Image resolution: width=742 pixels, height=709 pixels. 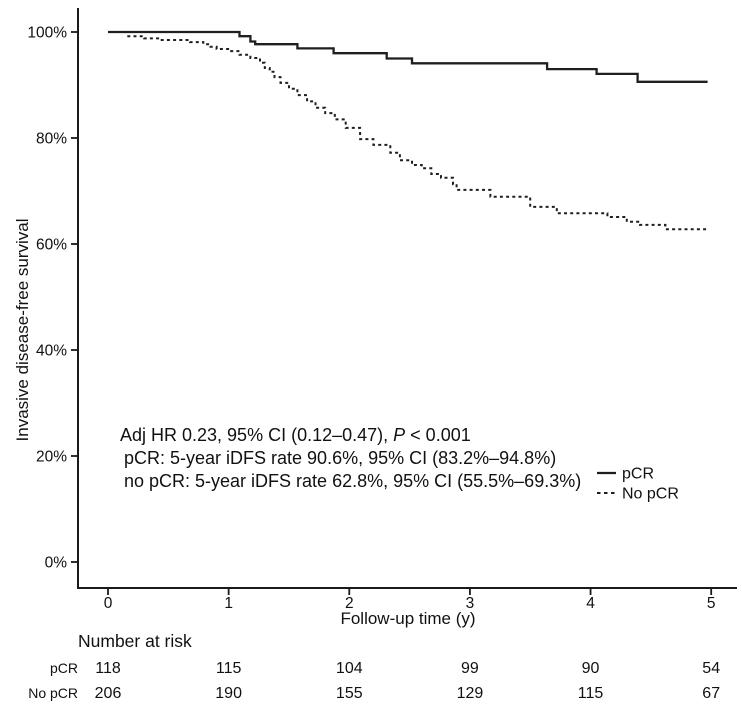 What do you see at coordinates (590, 603) in the screenshot?
I see `x-tick-label: 4` at bounding box center [590, 603].